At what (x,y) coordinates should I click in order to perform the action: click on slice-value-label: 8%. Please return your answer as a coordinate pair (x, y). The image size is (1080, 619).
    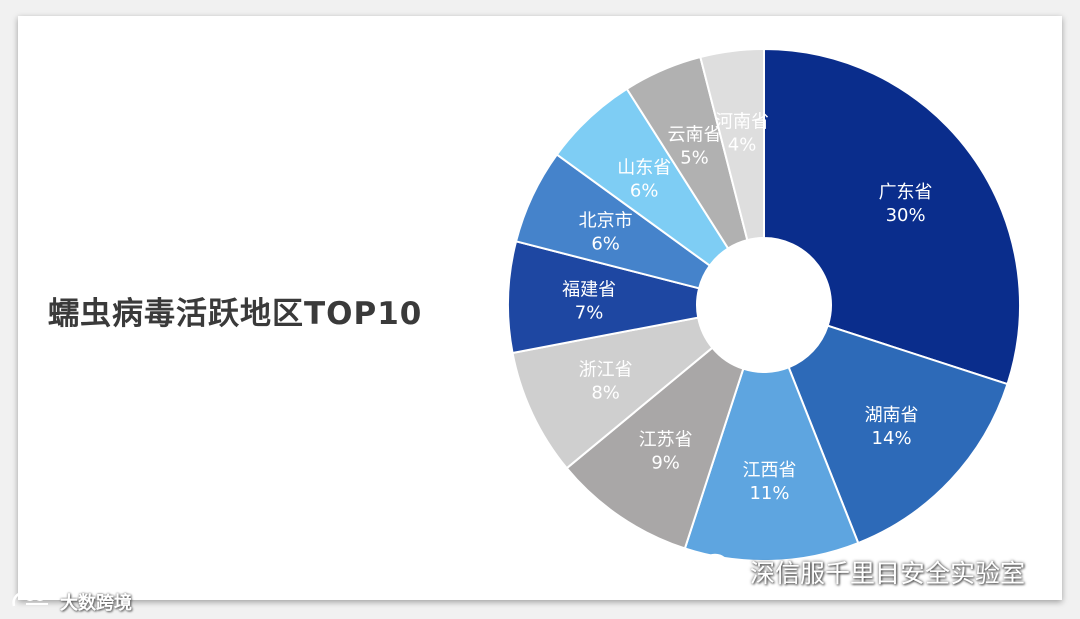
    Looking at the image, I should click on (605, 393).